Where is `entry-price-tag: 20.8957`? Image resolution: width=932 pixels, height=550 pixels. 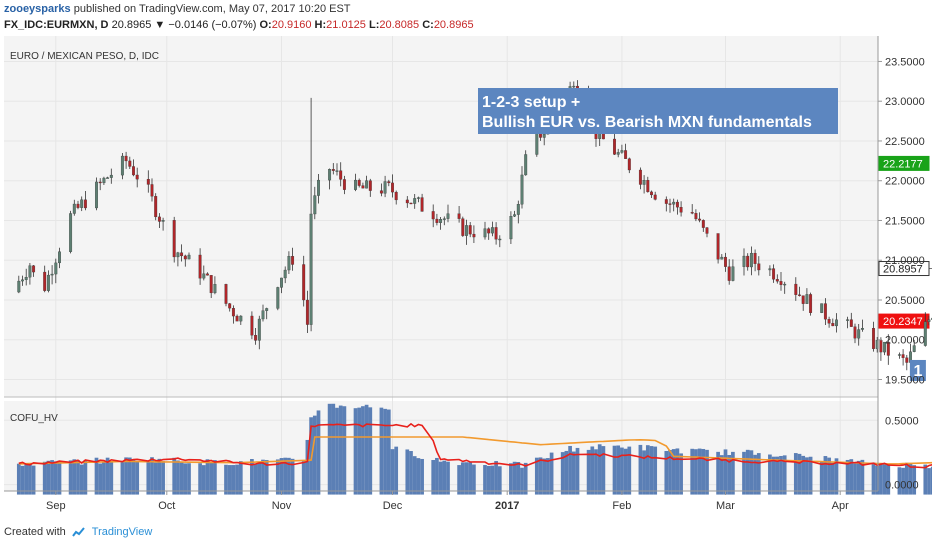
entry-price-tag: 20.8957 is located at coordinates (903, 270).